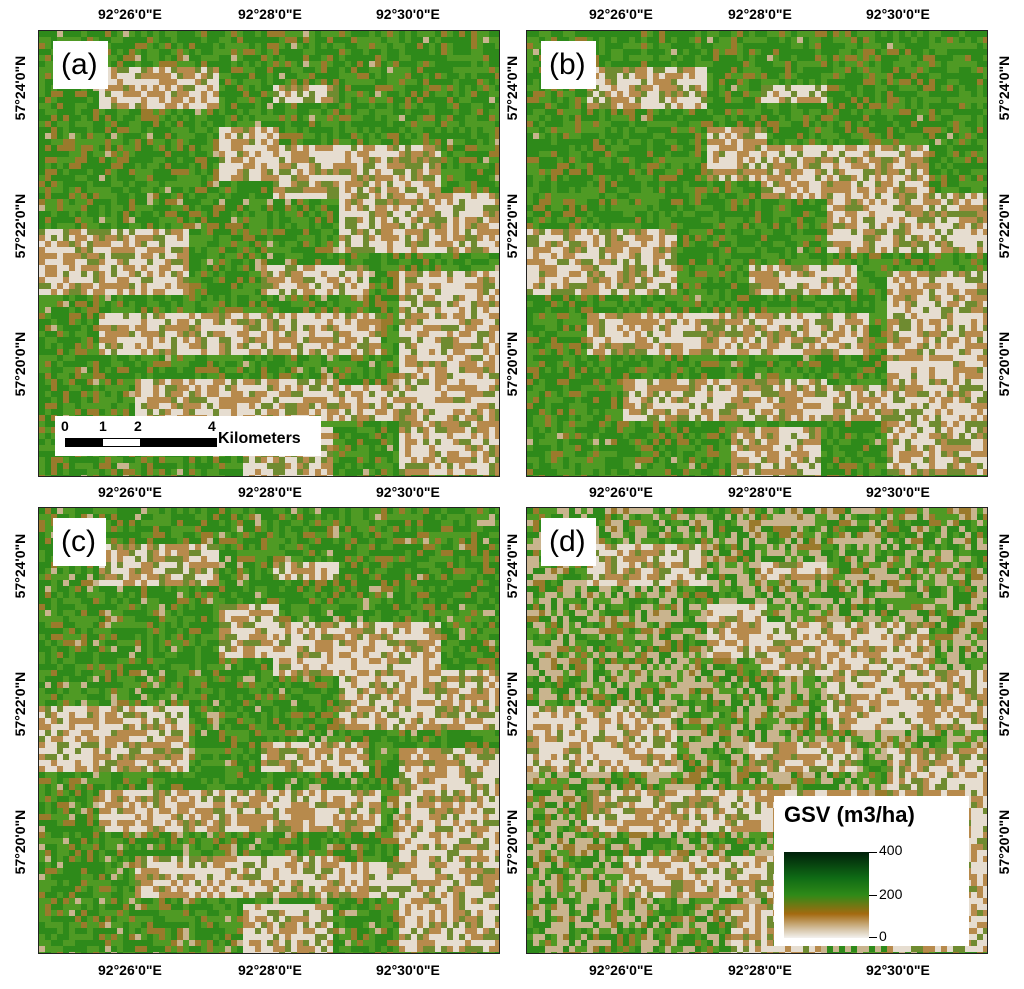 The height and width of the screenshot is (989, 1024). Describe the element at coordinates (871, 871) in the screenshot. I see `gsv-legend: GSV (m3/ha) 400 200 0` at that location.